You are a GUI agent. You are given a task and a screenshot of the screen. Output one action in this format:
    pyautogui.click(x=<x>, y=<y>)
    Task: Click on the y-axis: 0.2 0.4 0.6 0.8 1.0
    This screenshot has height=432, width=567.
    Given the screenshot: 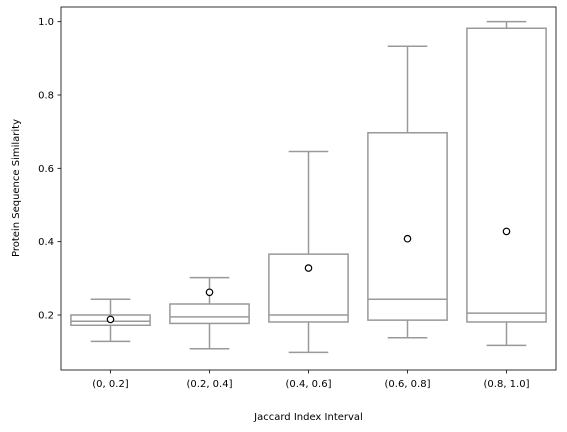 What is the action you would take?
    pyautogui.click(x=49, y=169)
    